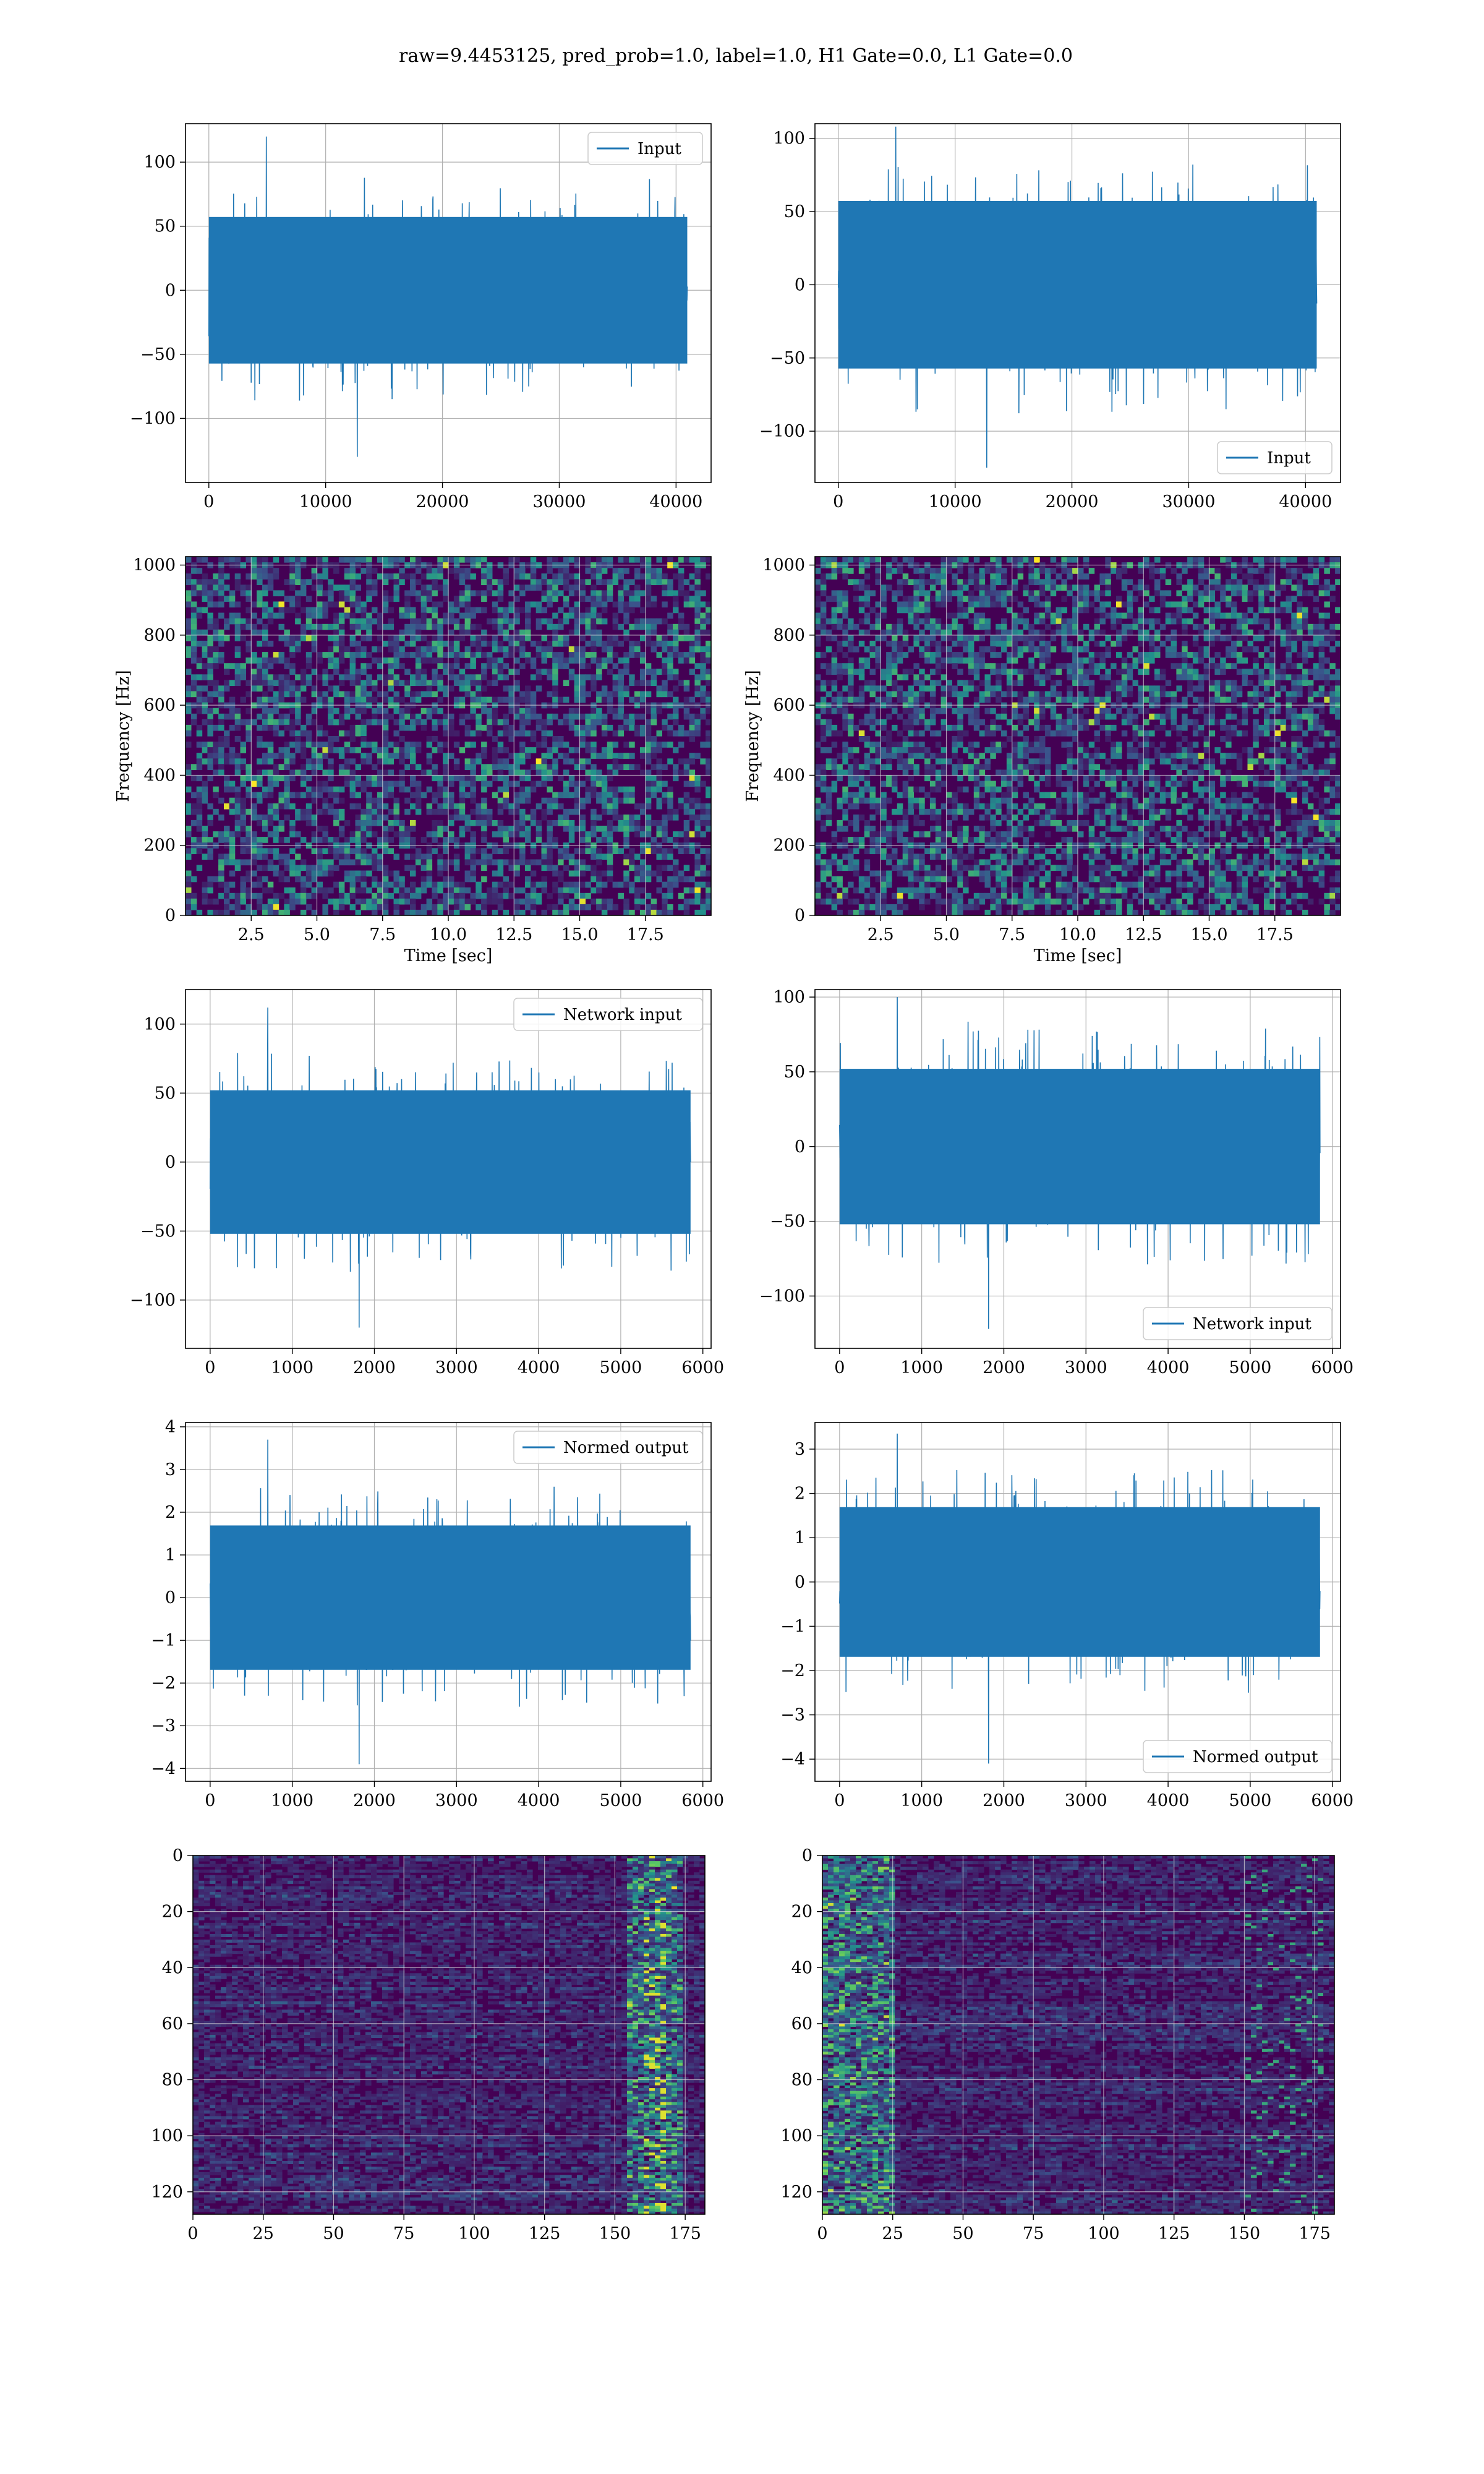 The image size is (1484, 2474). I want to click on h1-spectrogram-cells, so click(448, 736).